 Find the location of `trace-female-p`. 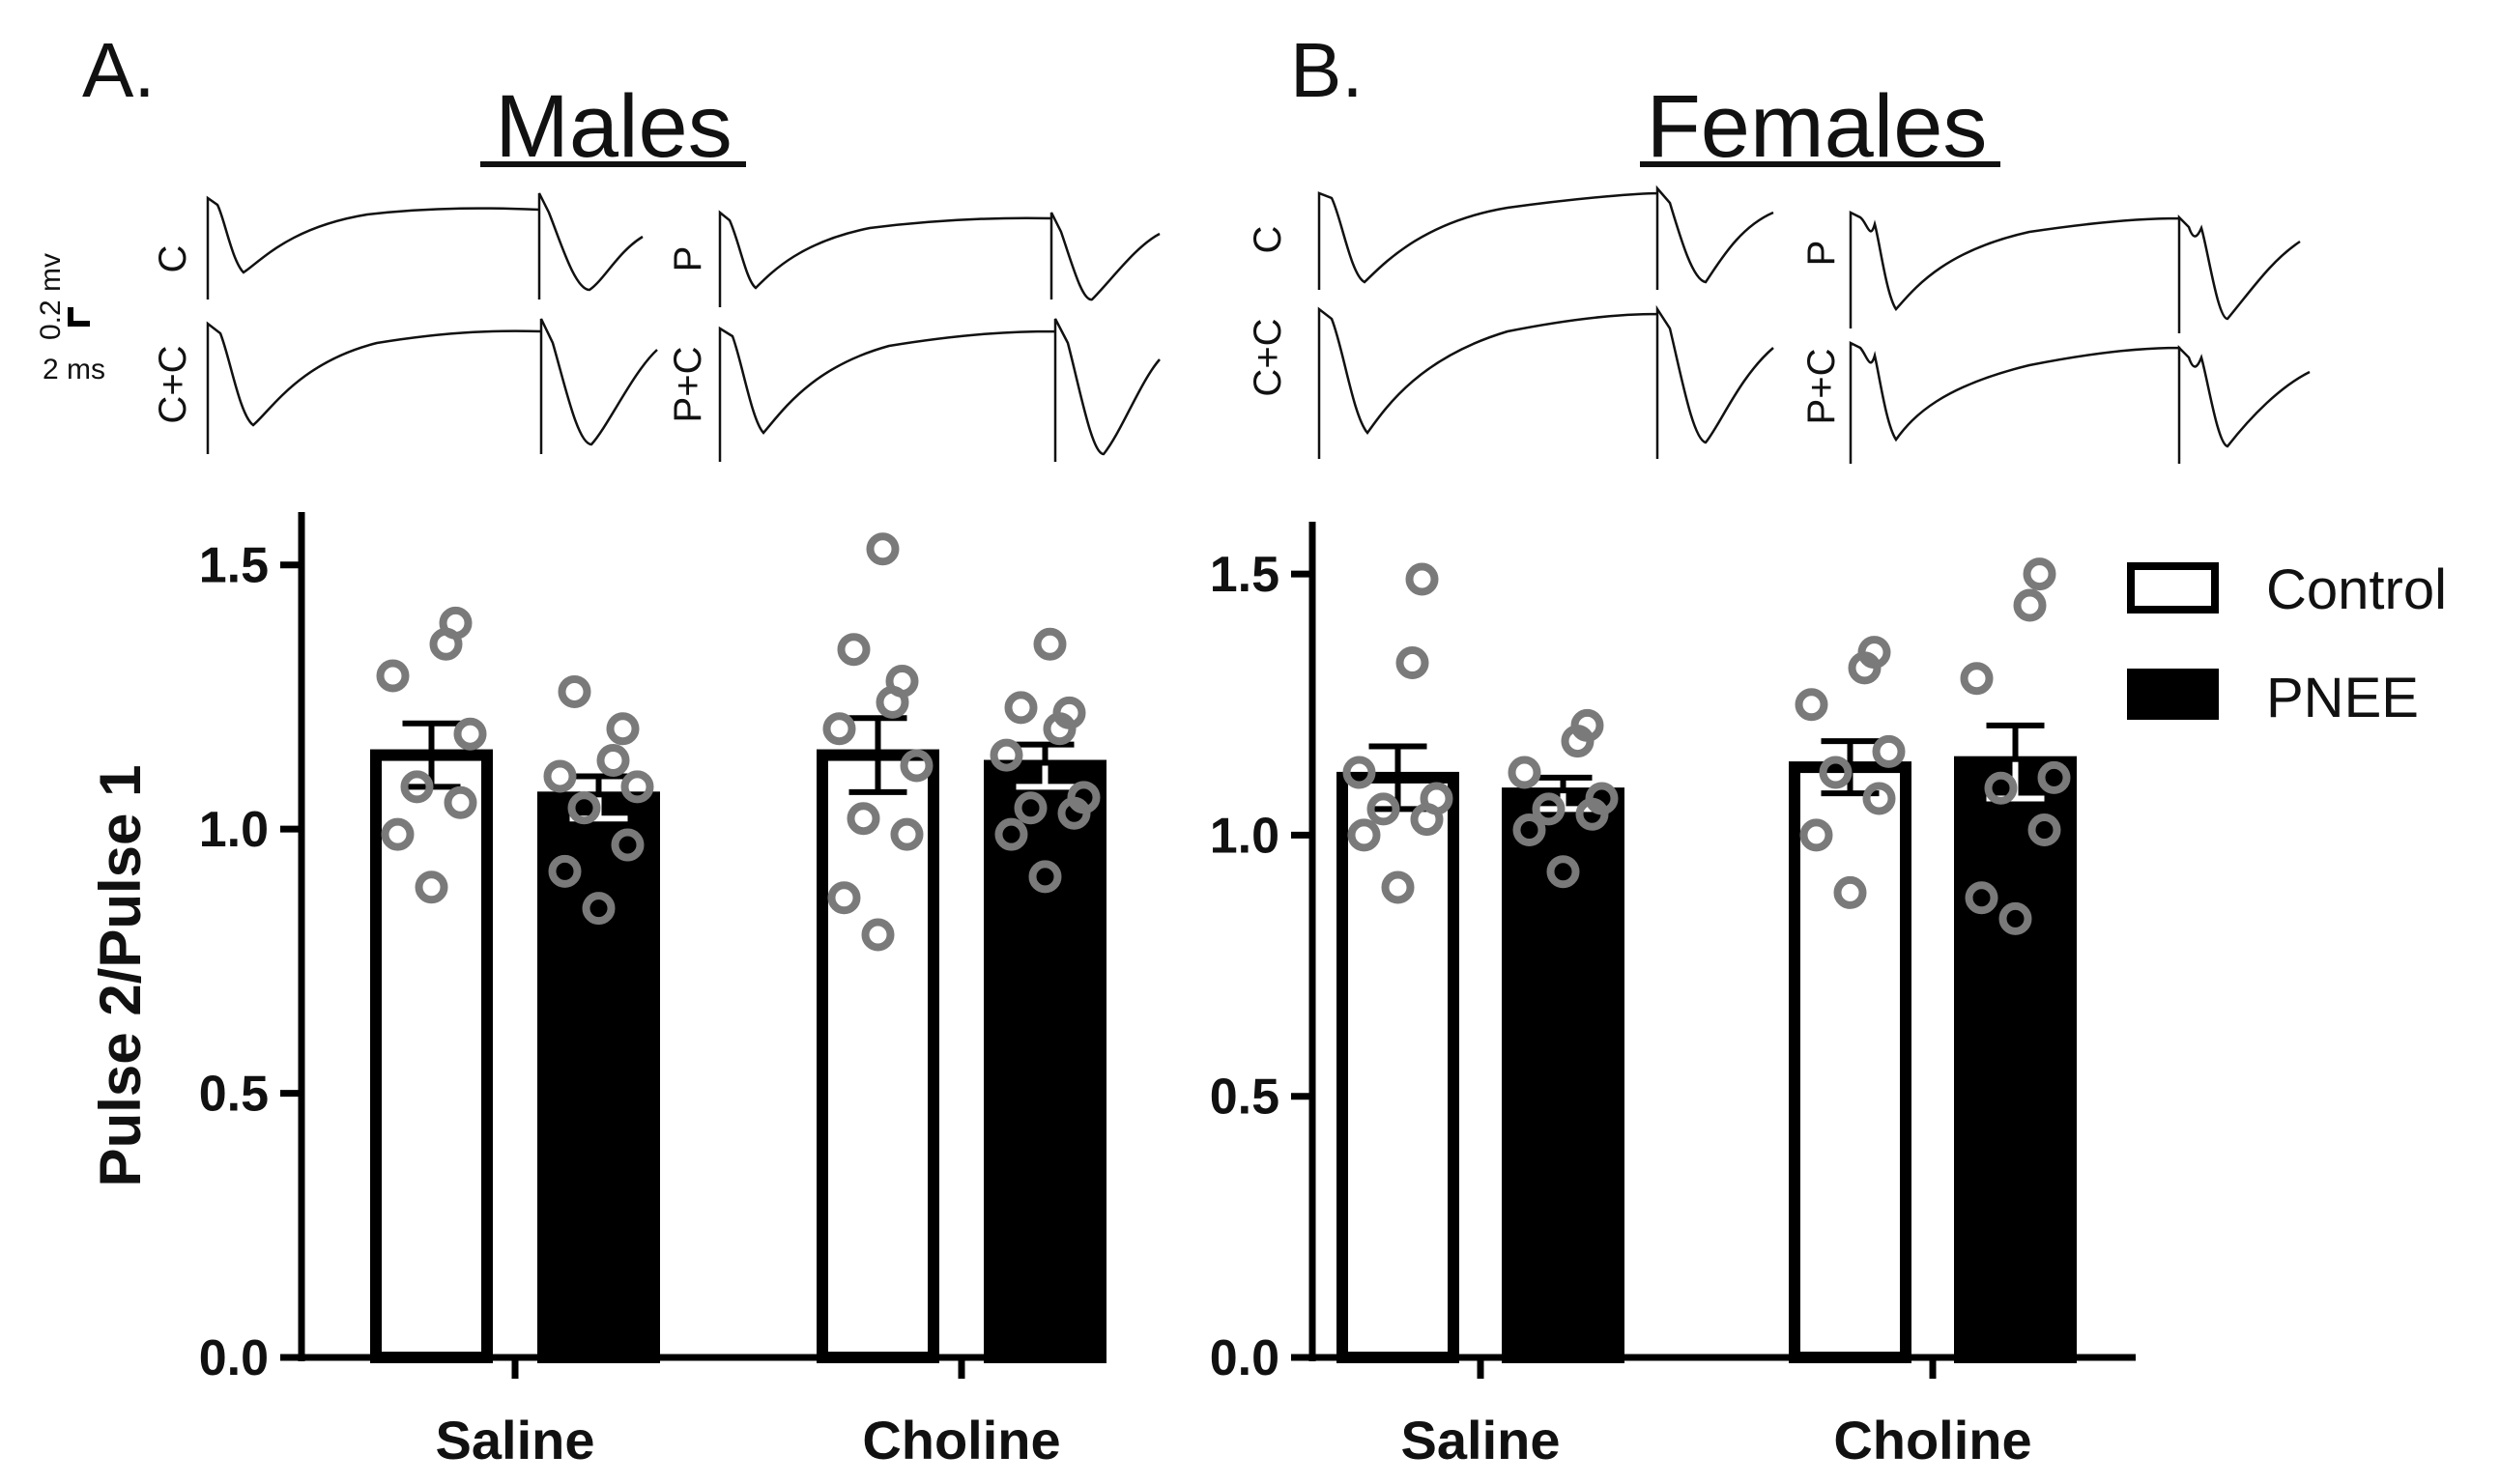

trace-female-p is located at coordinates (2075, 271).